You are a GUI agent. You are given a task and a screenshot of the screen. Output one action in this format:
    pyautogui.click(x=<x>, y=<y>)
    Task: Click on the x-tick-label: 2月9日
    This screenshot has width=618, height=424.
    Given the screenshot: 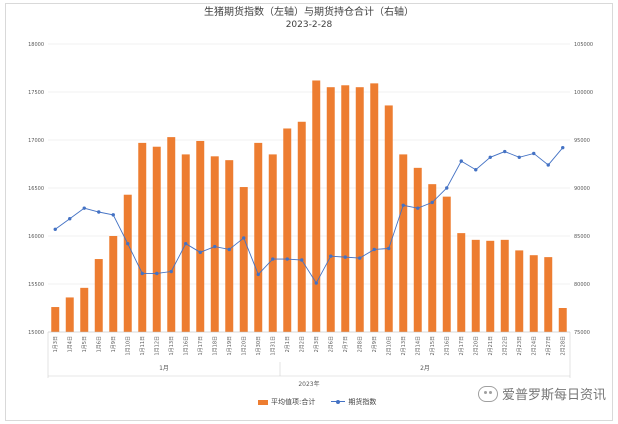 What is the action you would take?
    pyautogui.click(x=375, y=344)
    